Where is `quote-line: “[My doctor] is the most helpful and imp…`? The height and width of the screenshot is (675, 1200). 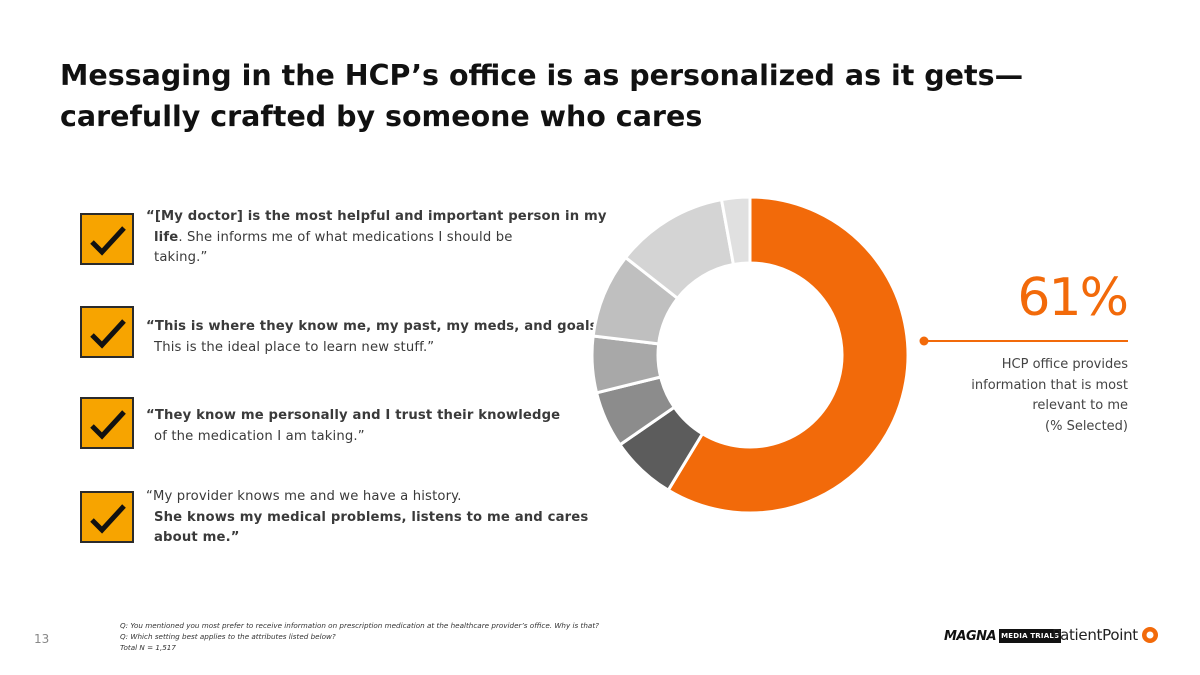
quote-line: “[My doctor] is the most helpful and imp… is located at coordinates (376, 217).